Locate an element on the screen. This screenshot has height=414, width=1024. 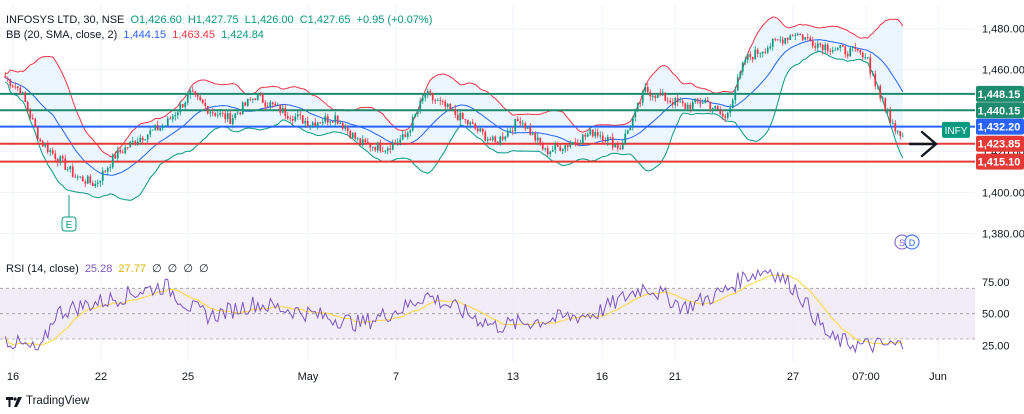
time-axis-label: 16 is located at coordinates (13, 377).